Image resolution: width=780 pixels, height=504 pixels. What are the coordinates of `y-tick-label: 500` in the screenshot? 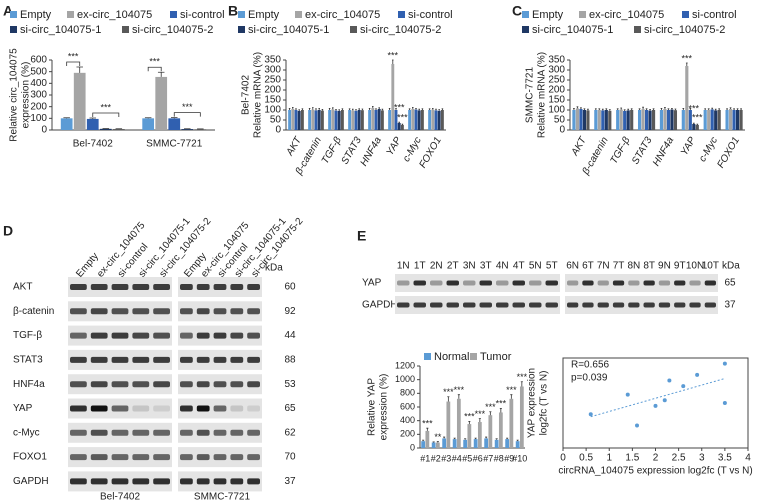 It's located at (38, 71).